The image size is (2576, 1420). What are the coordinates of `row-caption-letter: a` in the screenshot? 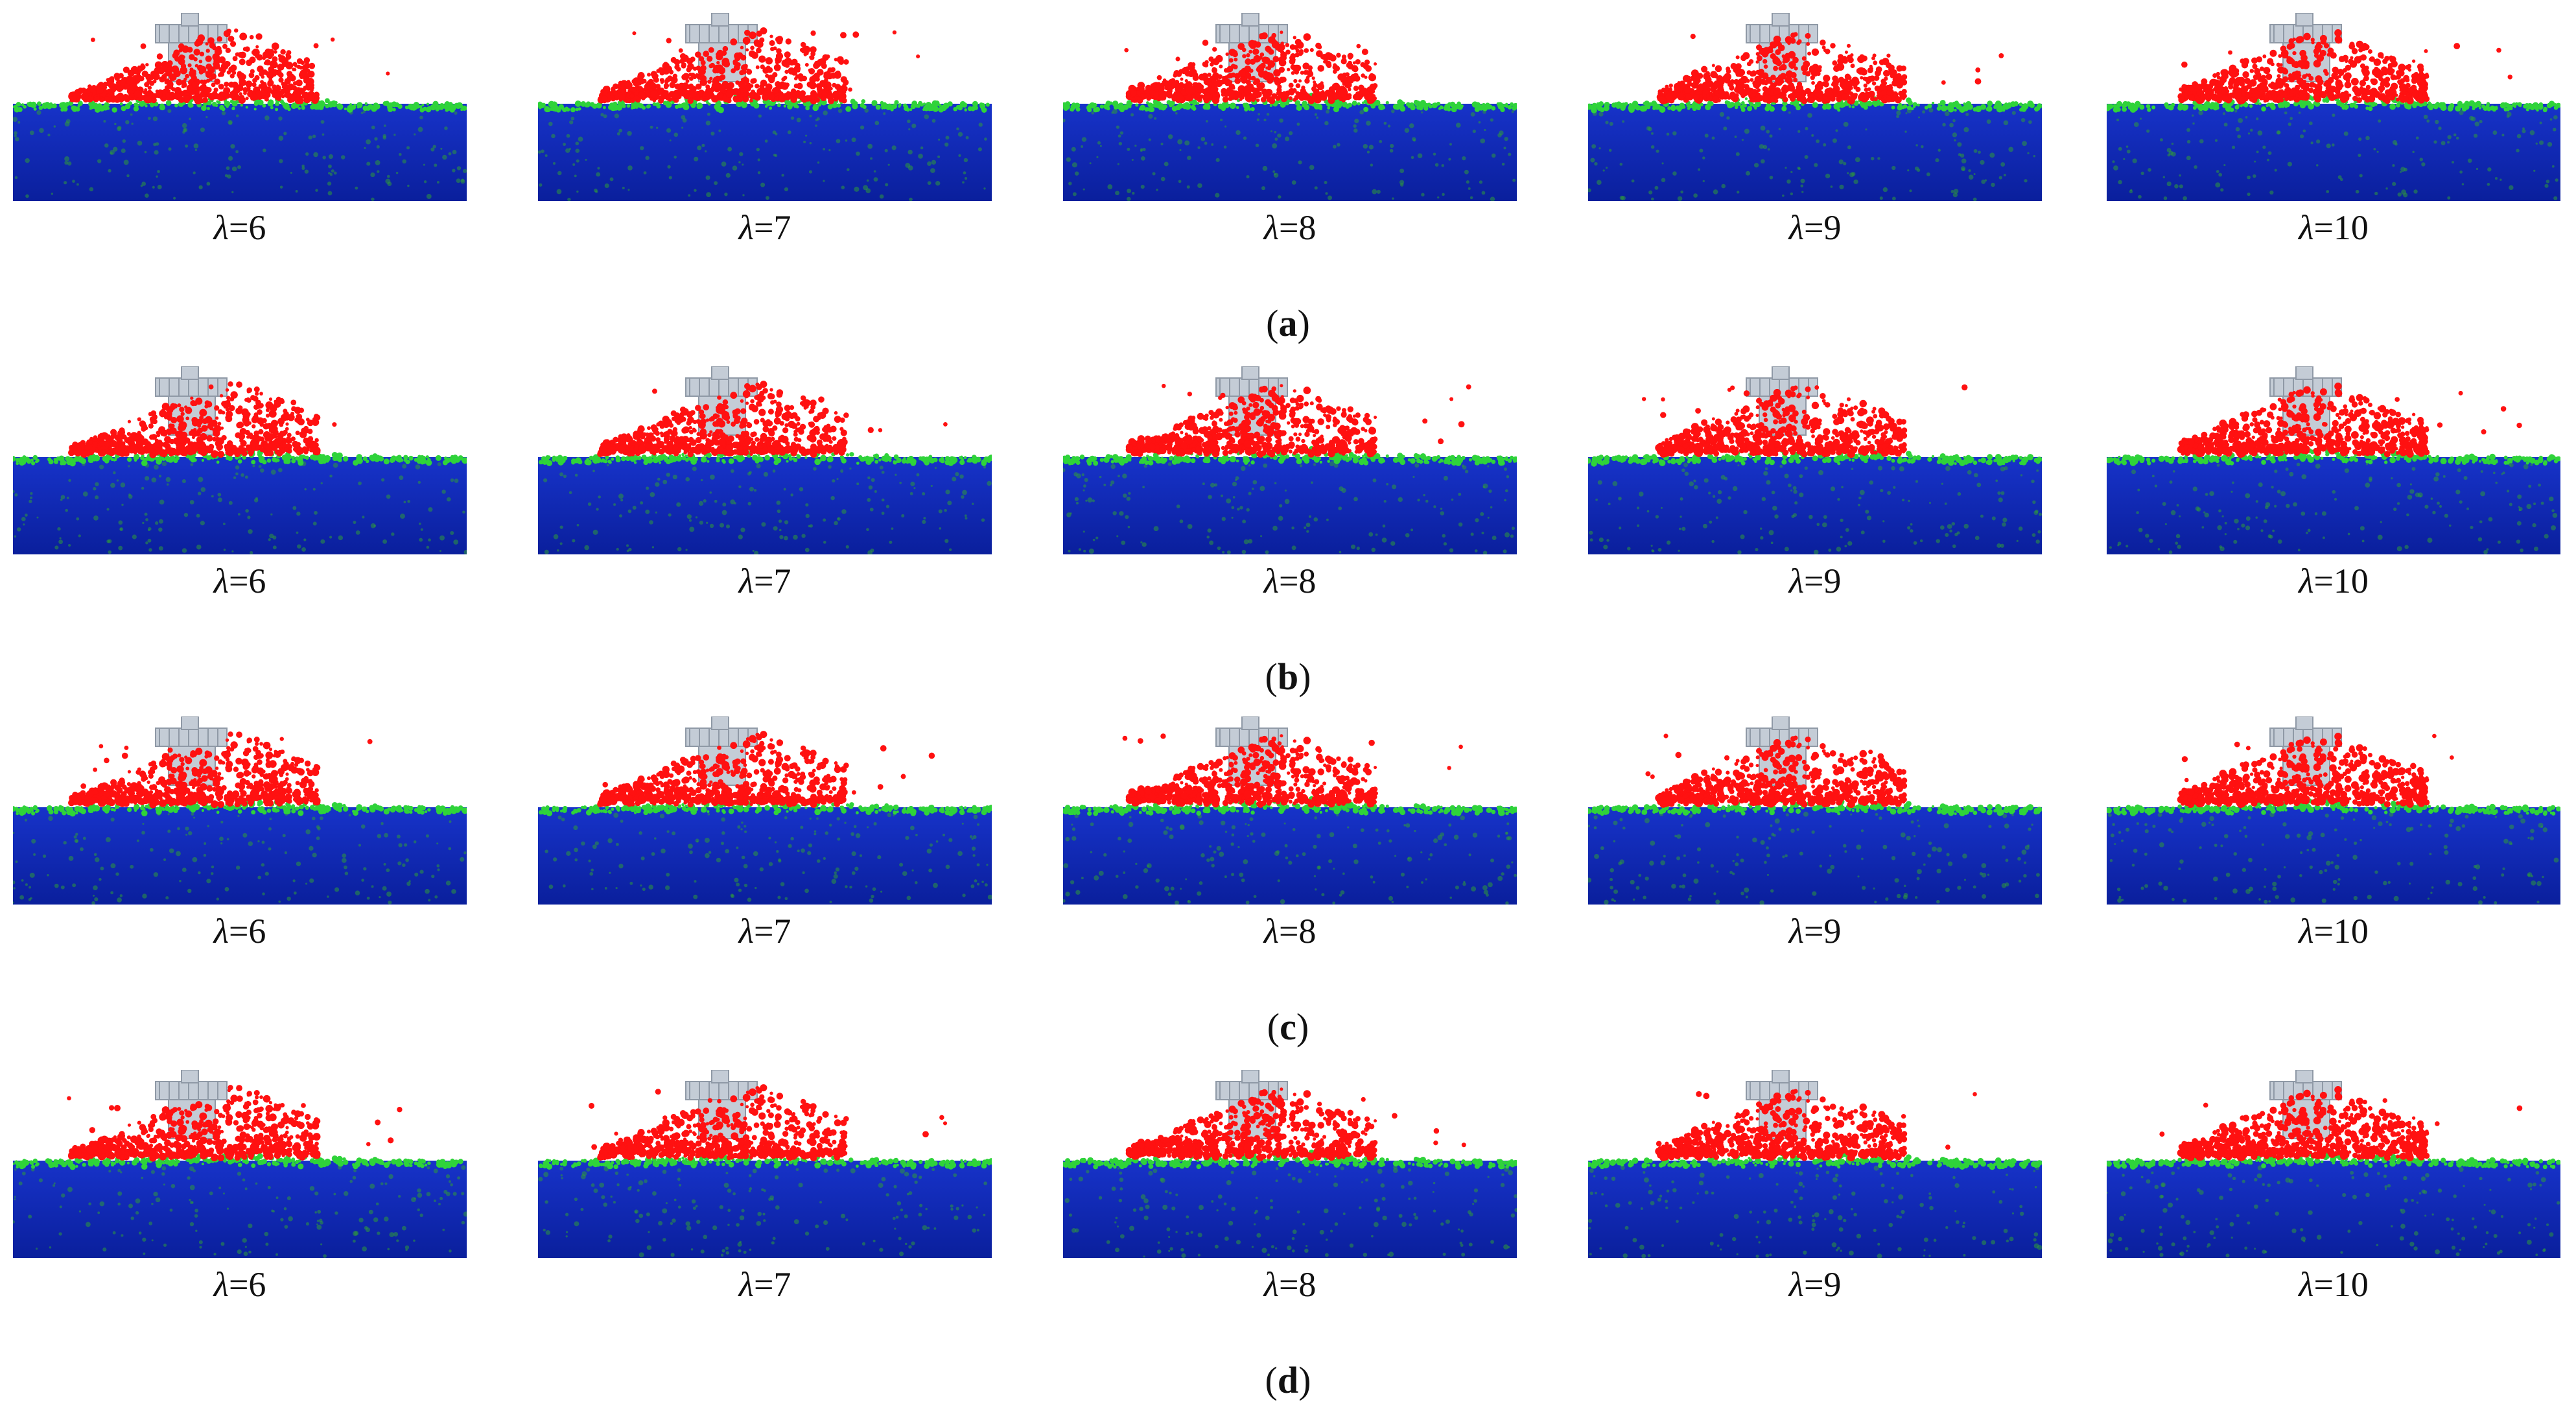 It's located at (1288, 323).